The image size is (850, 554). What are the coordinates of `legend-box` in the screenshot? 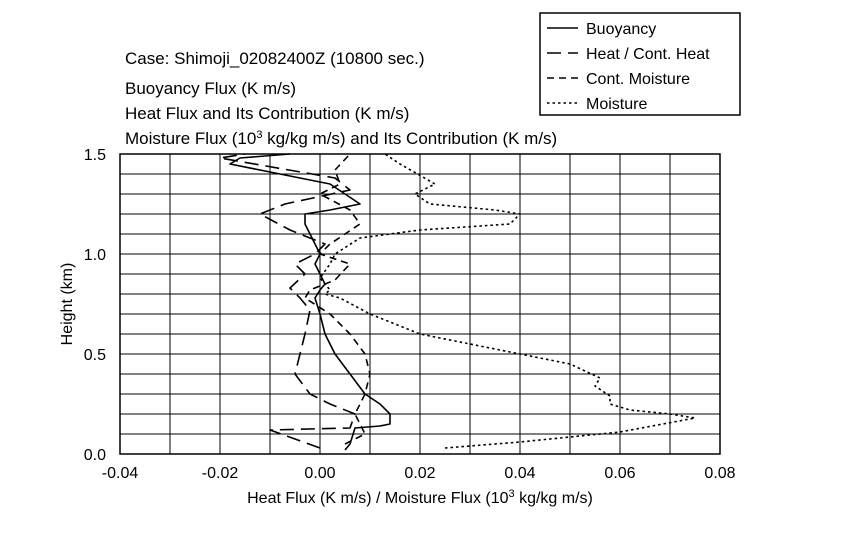 It's located at (640, 64).